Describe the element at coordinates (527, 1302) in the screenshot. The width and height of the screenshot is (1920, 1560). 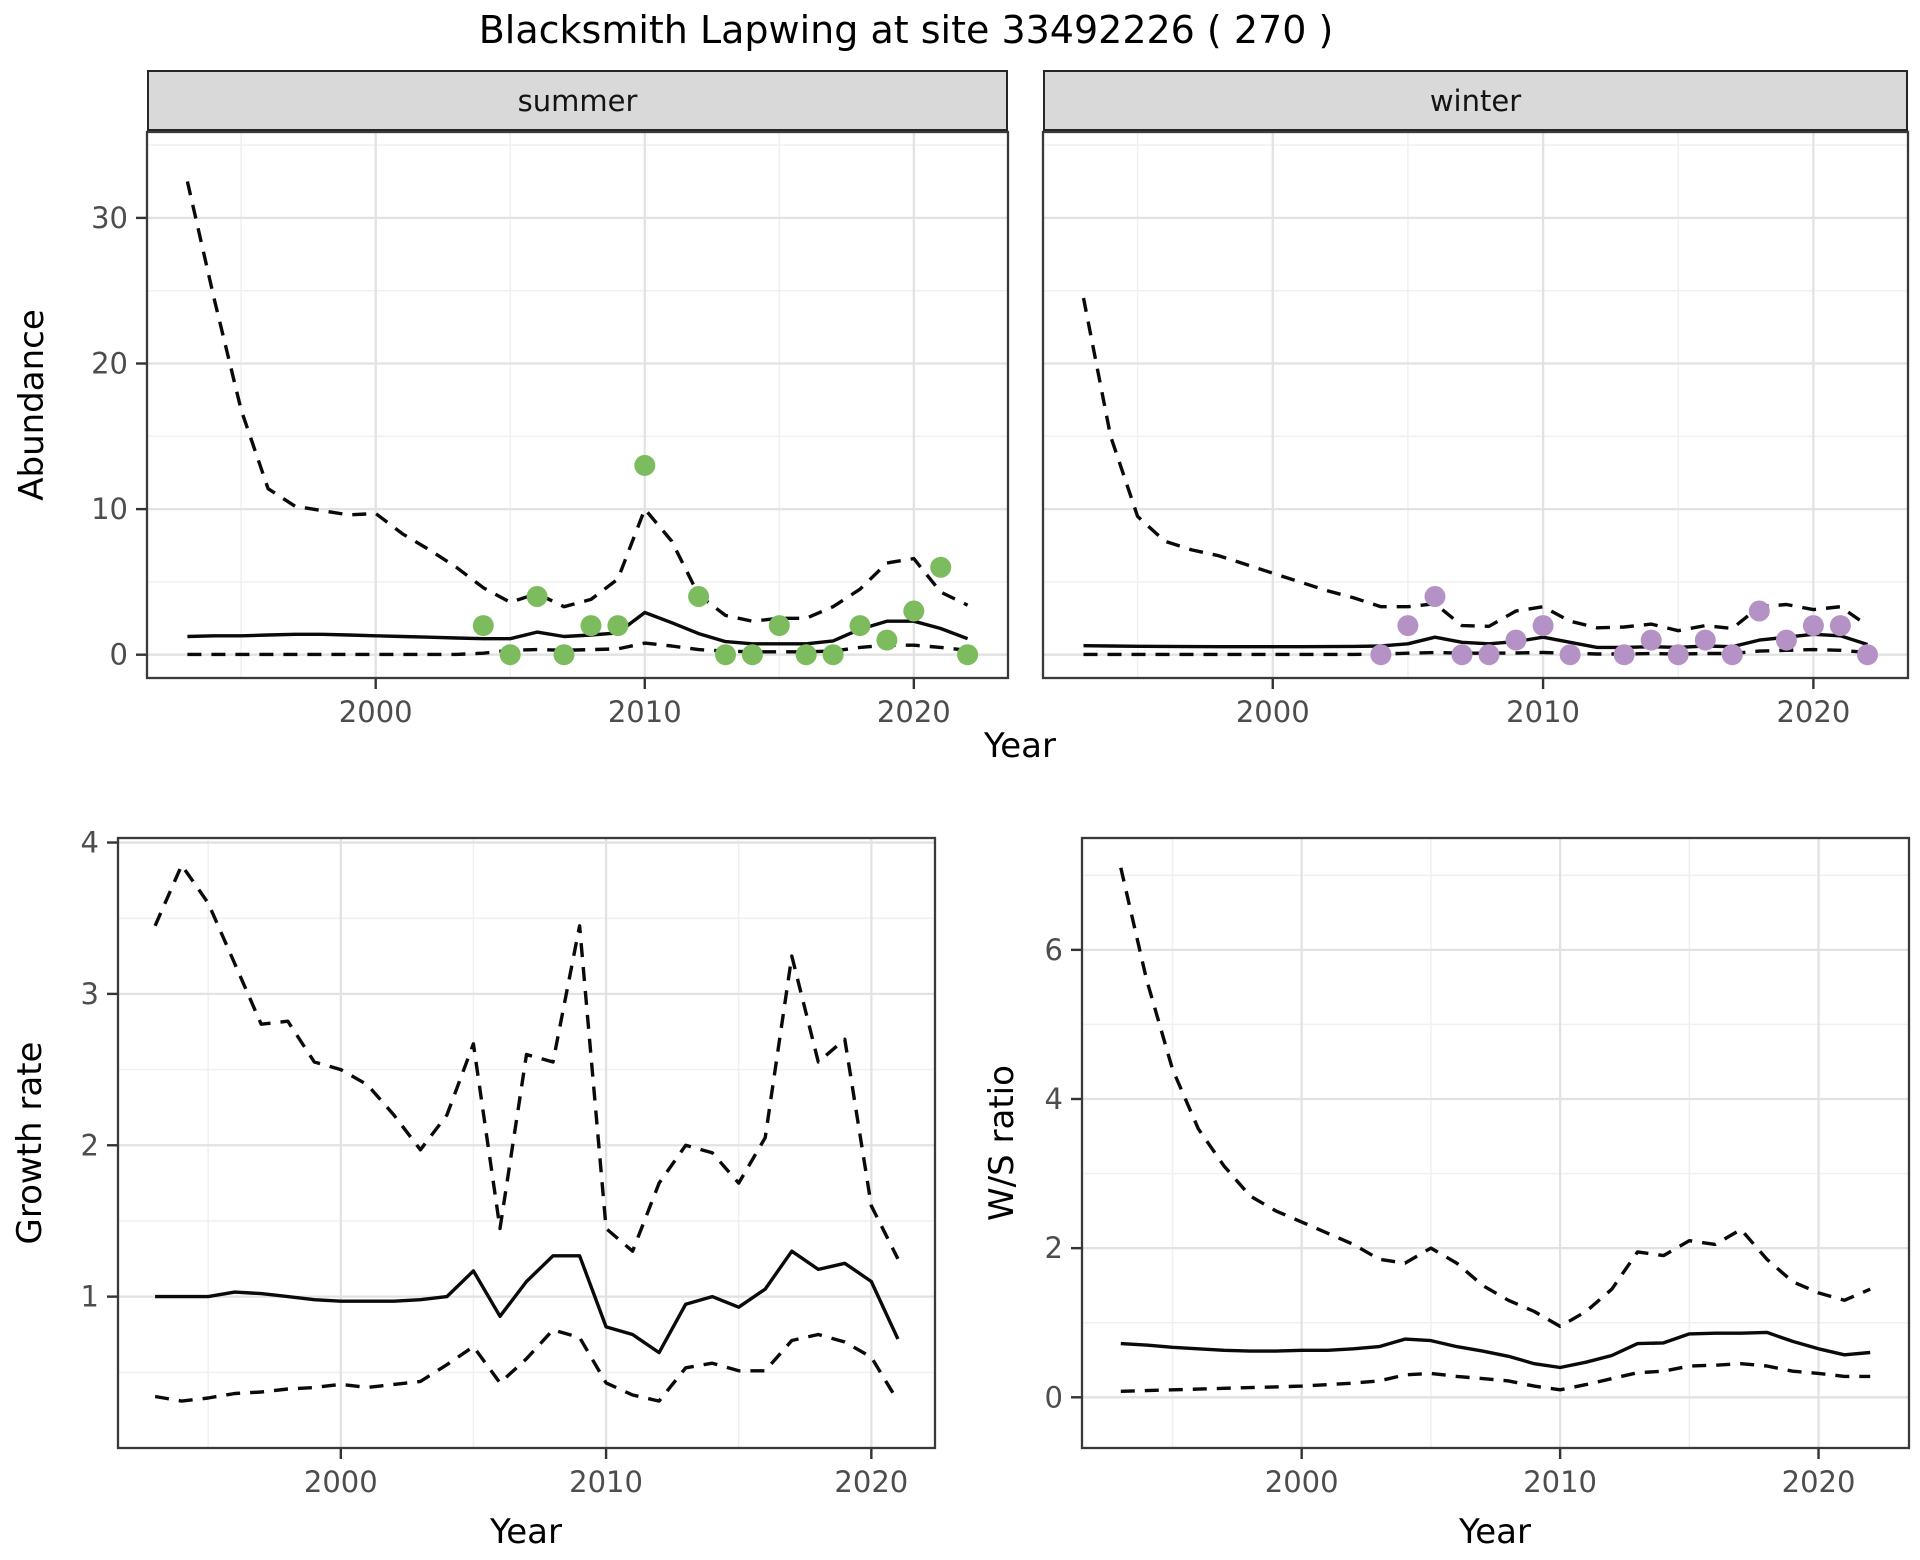
I see `growth-rate-fitted-line` at that location.